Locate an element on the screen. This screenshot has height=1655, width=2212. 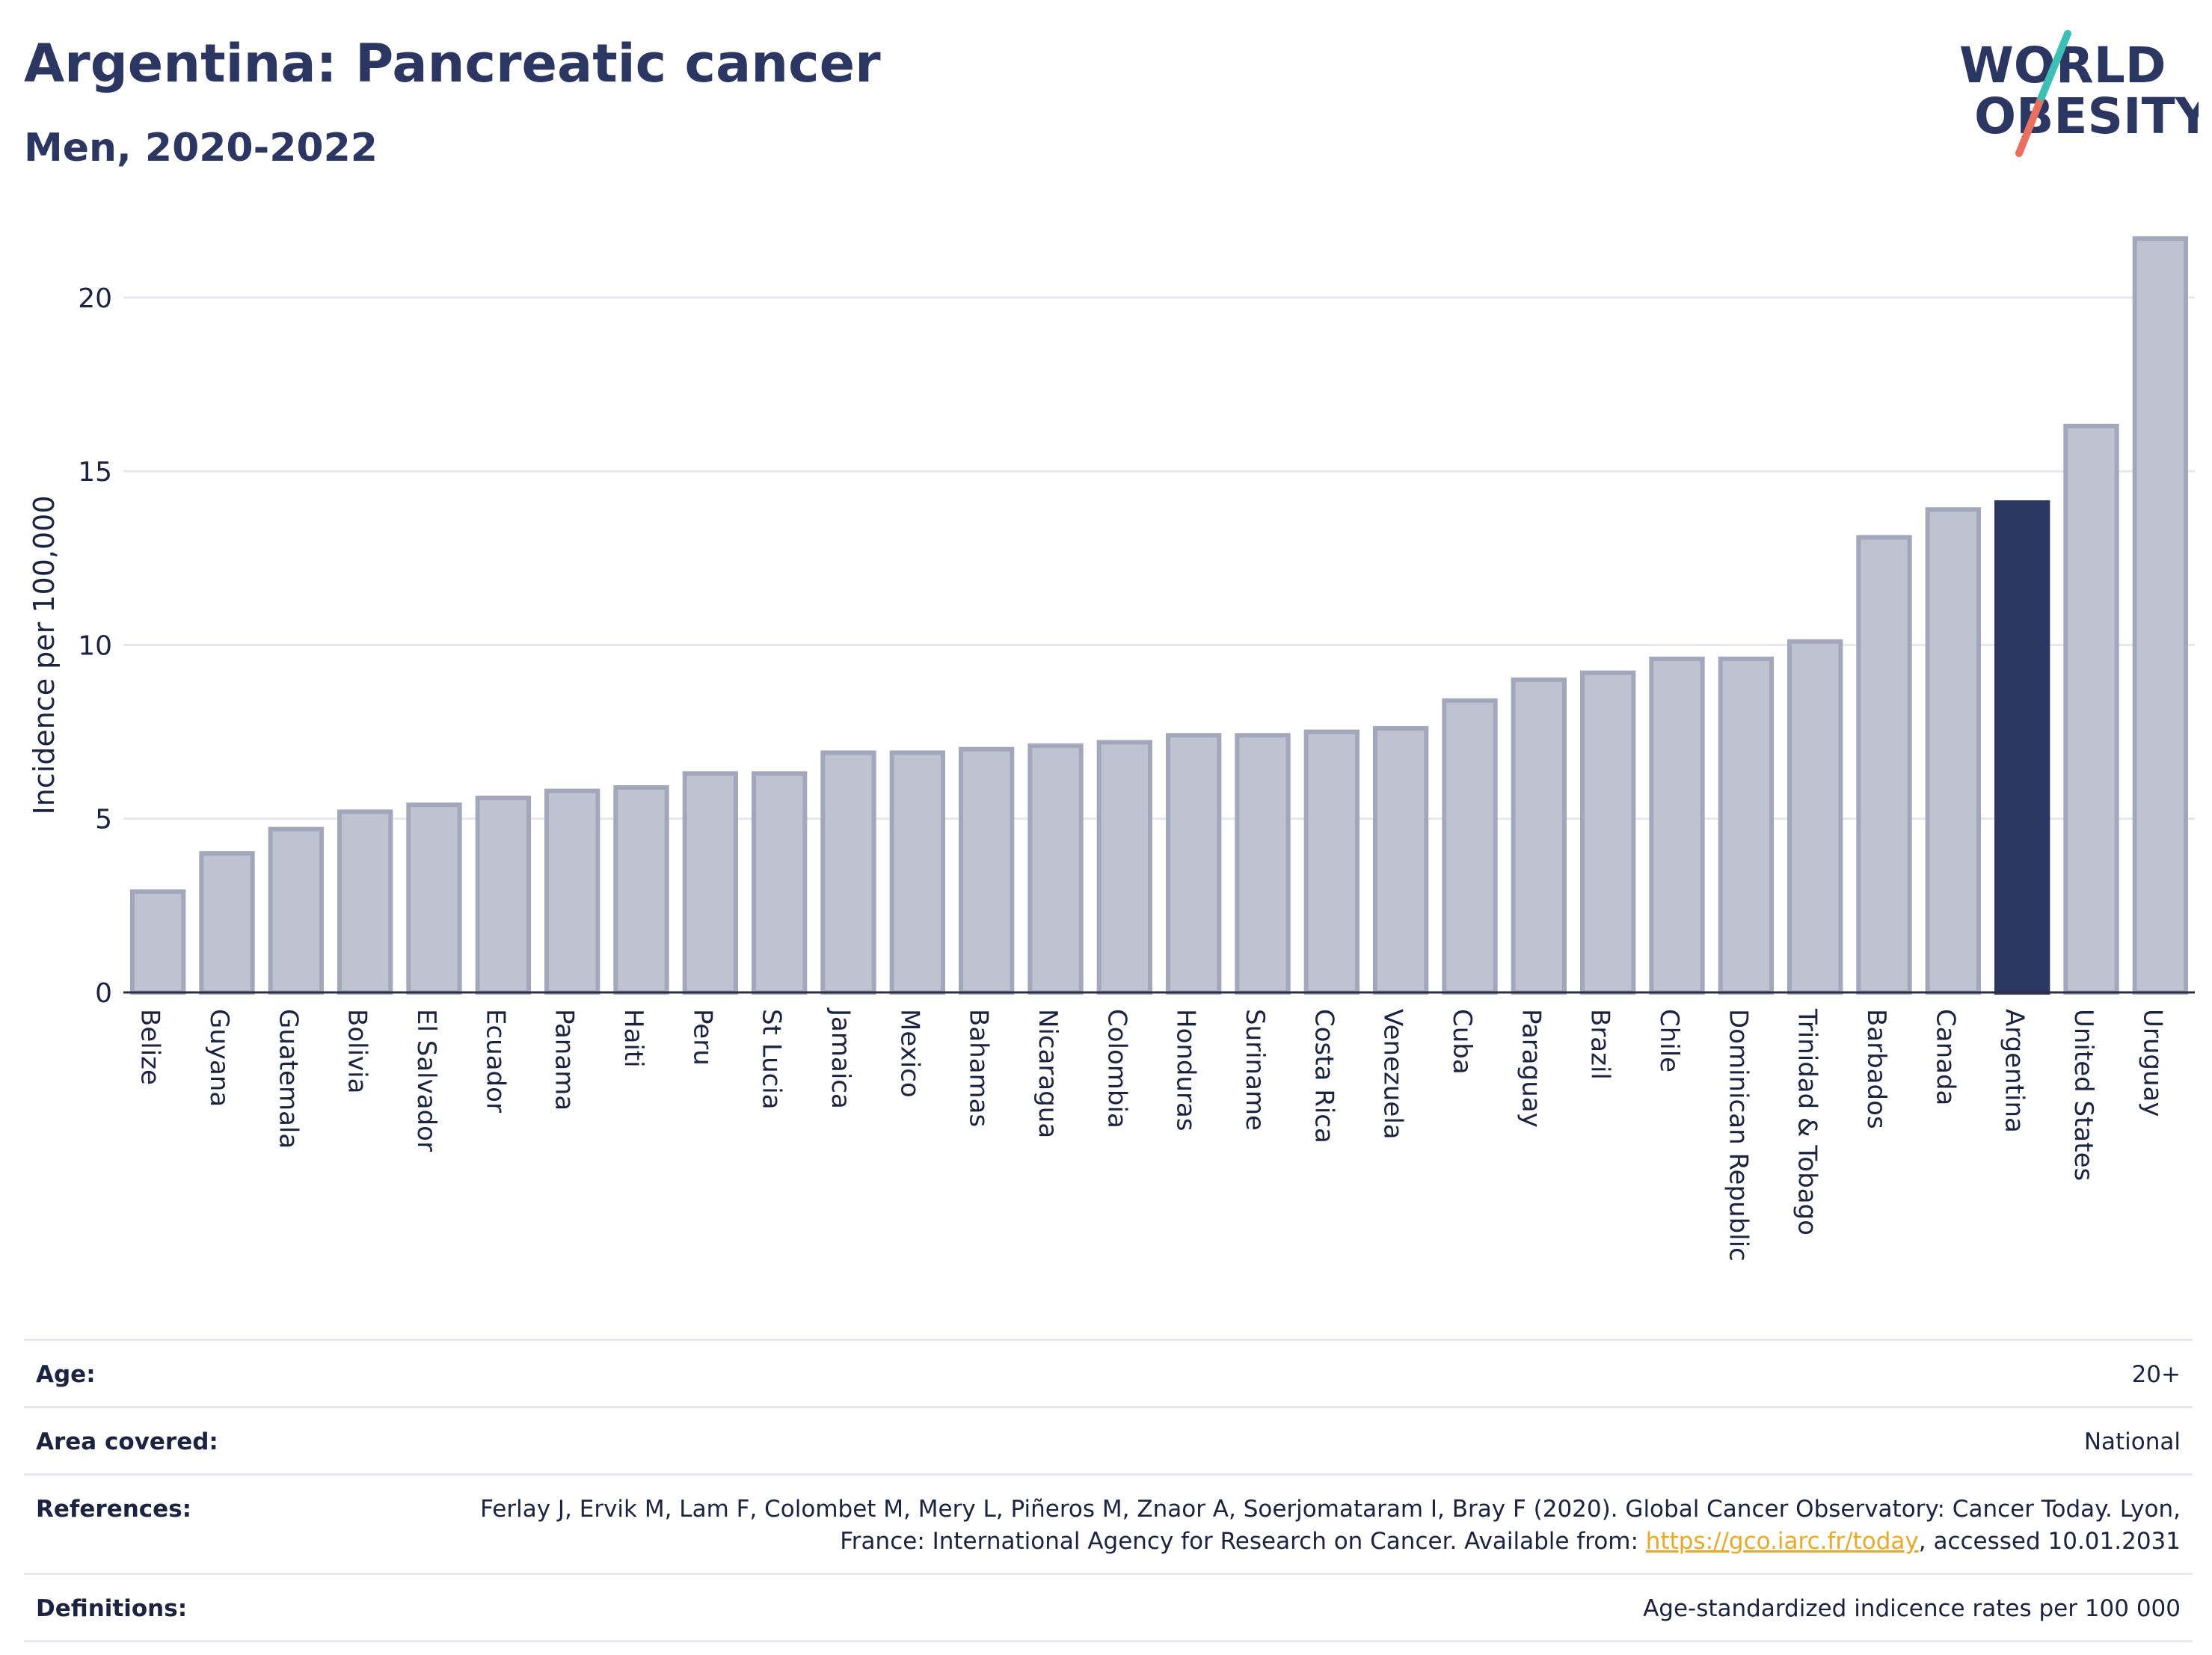
x-tick-label: Peru is located at coordinates (702, 1037).